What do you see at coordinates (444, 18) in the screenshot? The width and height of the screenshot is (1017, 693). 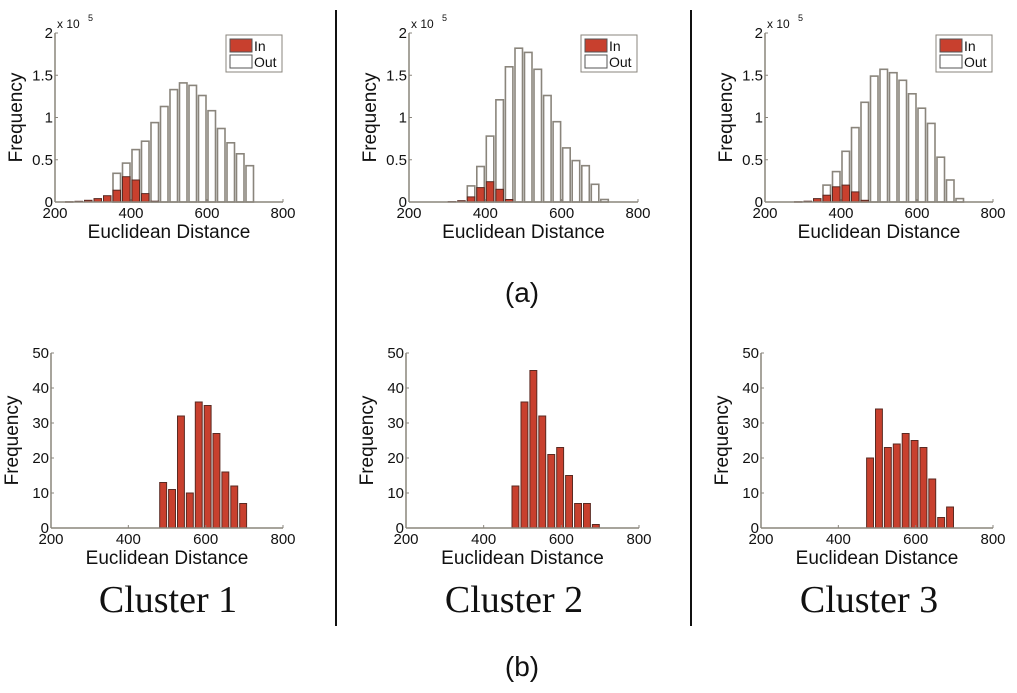 I see `y-exponent-power: 5` at bounding box center [444, 18].